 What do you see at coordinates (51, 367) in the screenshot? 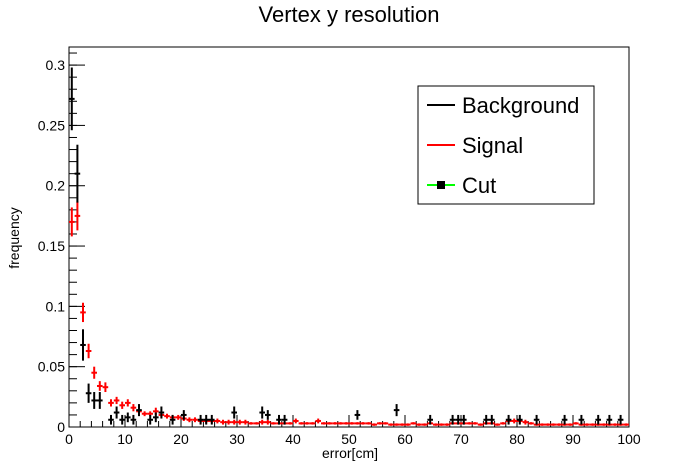
I see `y-tick-label: 0.05` at bounding box center [51, 367].